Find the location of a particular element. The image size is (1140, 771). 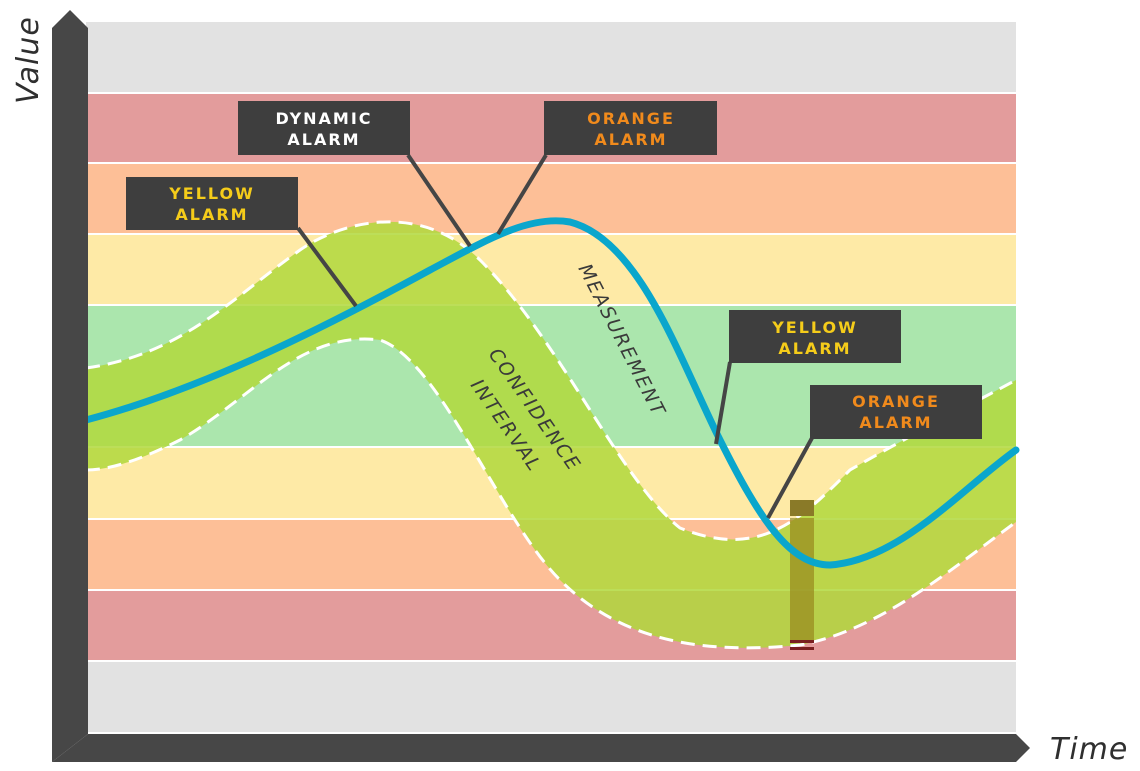

leader-yellow-left is located at coordinates (327, 267).